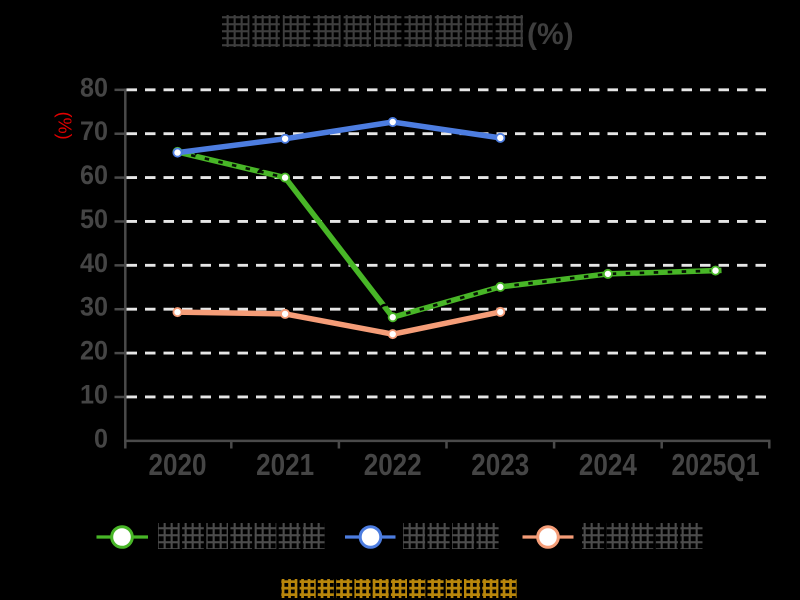 The width and height of the screenshot is (800, 600). Describe the element at coordinates (94, 131) in the screenshot. I see `svg-text: 70` at that location.